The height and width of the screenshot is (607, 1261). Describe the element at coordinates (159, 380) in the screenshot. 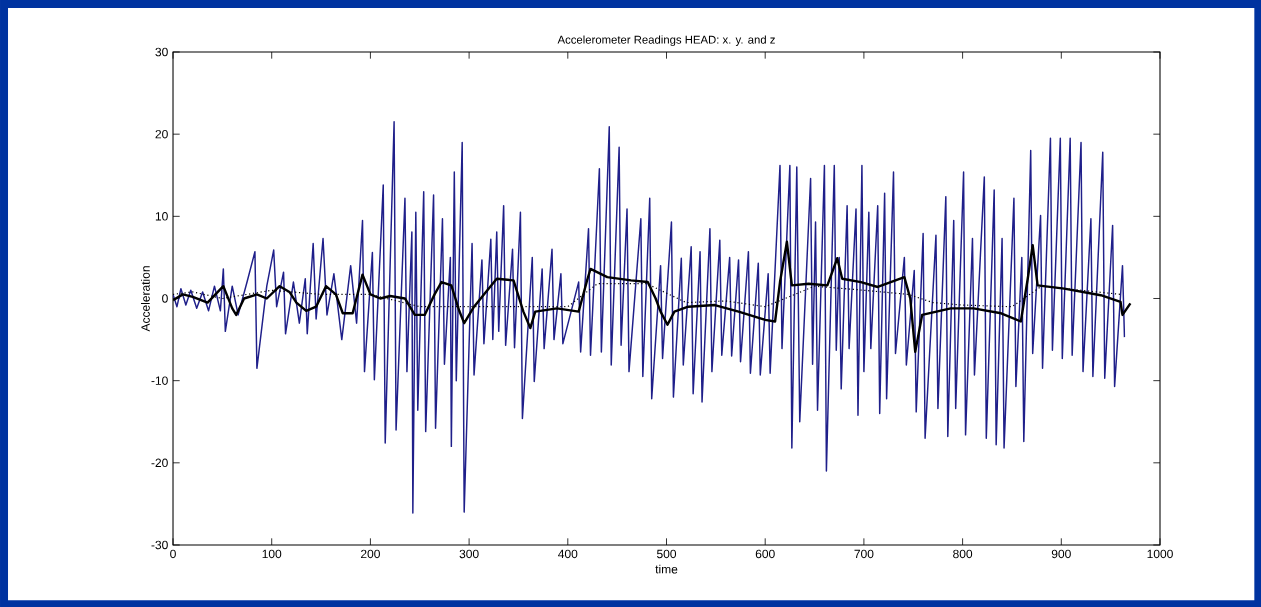

I see `y-tick-label: -10` at that location.